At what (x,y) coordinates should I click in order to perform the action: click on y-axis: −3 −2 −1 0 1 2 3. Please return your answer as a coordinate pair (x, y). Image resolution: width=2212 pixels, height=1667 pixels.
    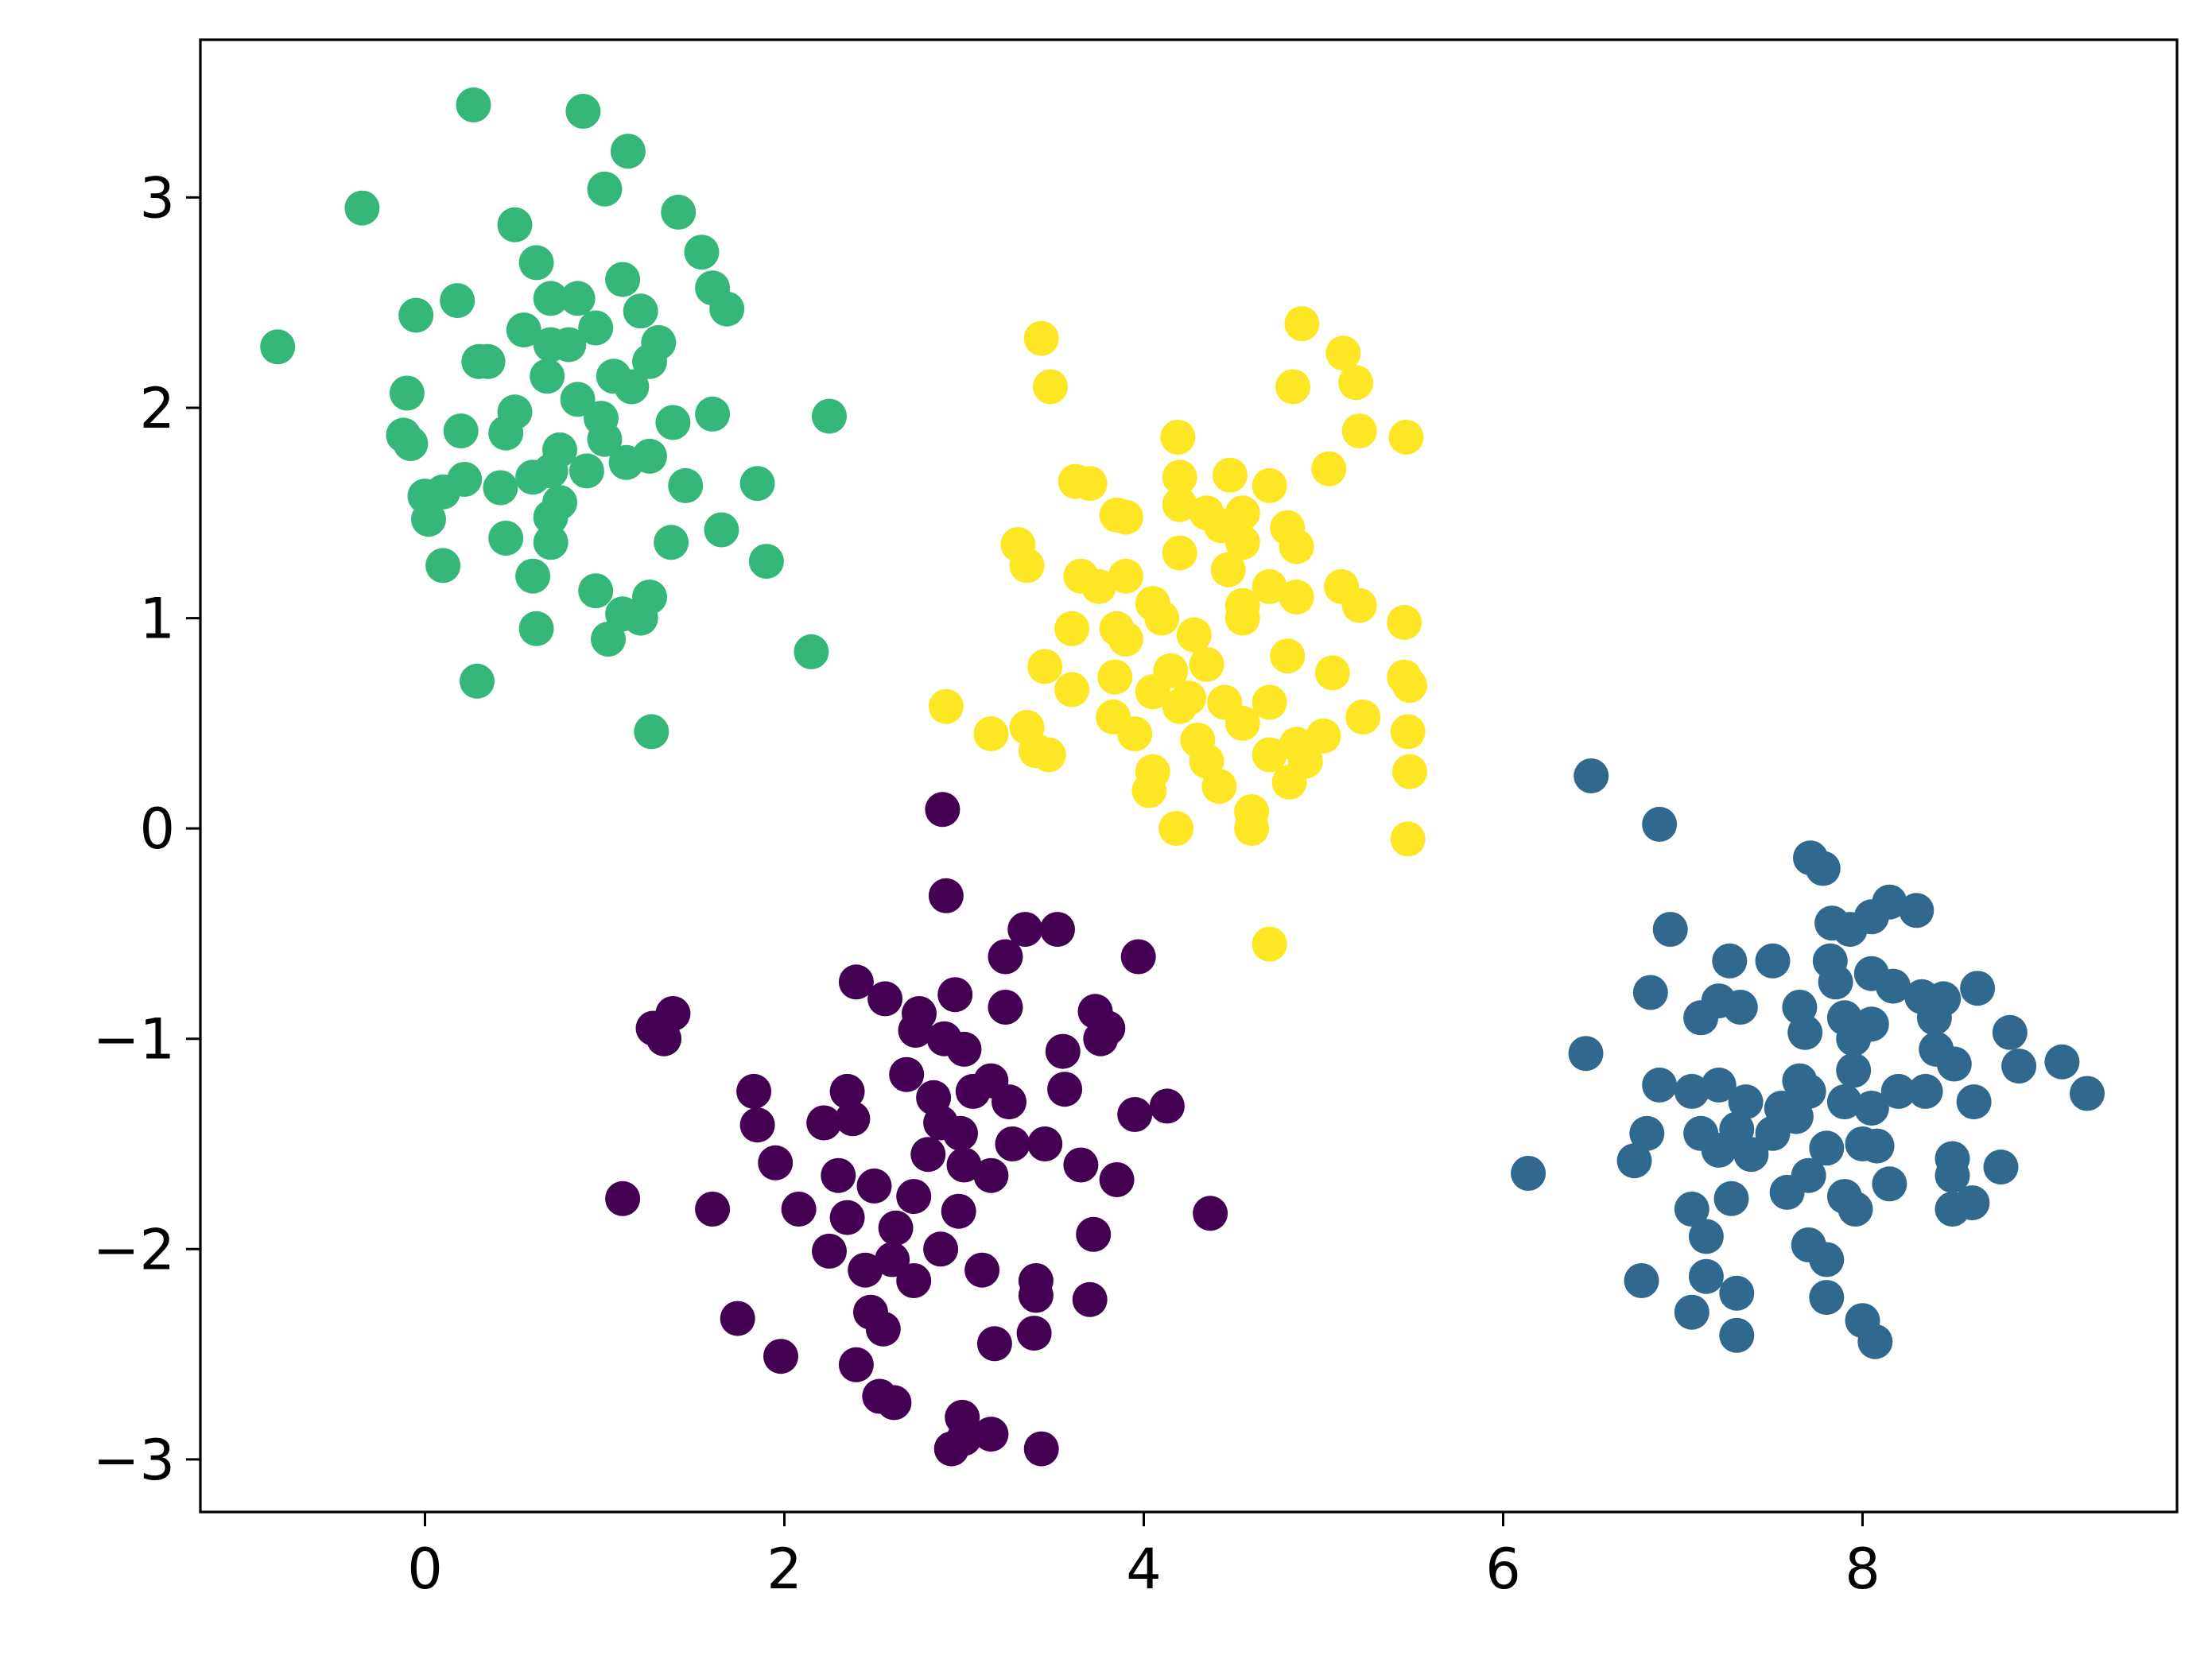
    Looking at the image, I should click on (146, 829).